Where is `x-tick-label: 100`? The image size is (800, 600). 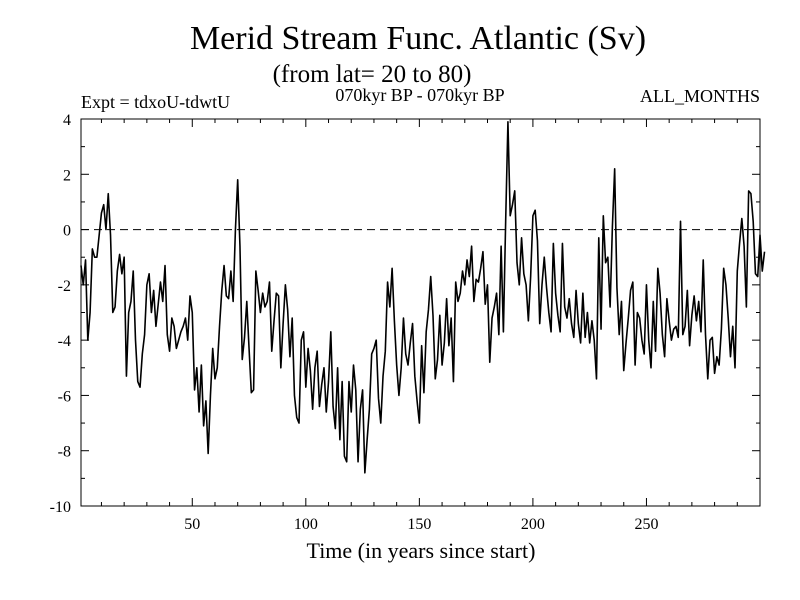 x-tick-label: 100 is located at coordinates (306, 524).